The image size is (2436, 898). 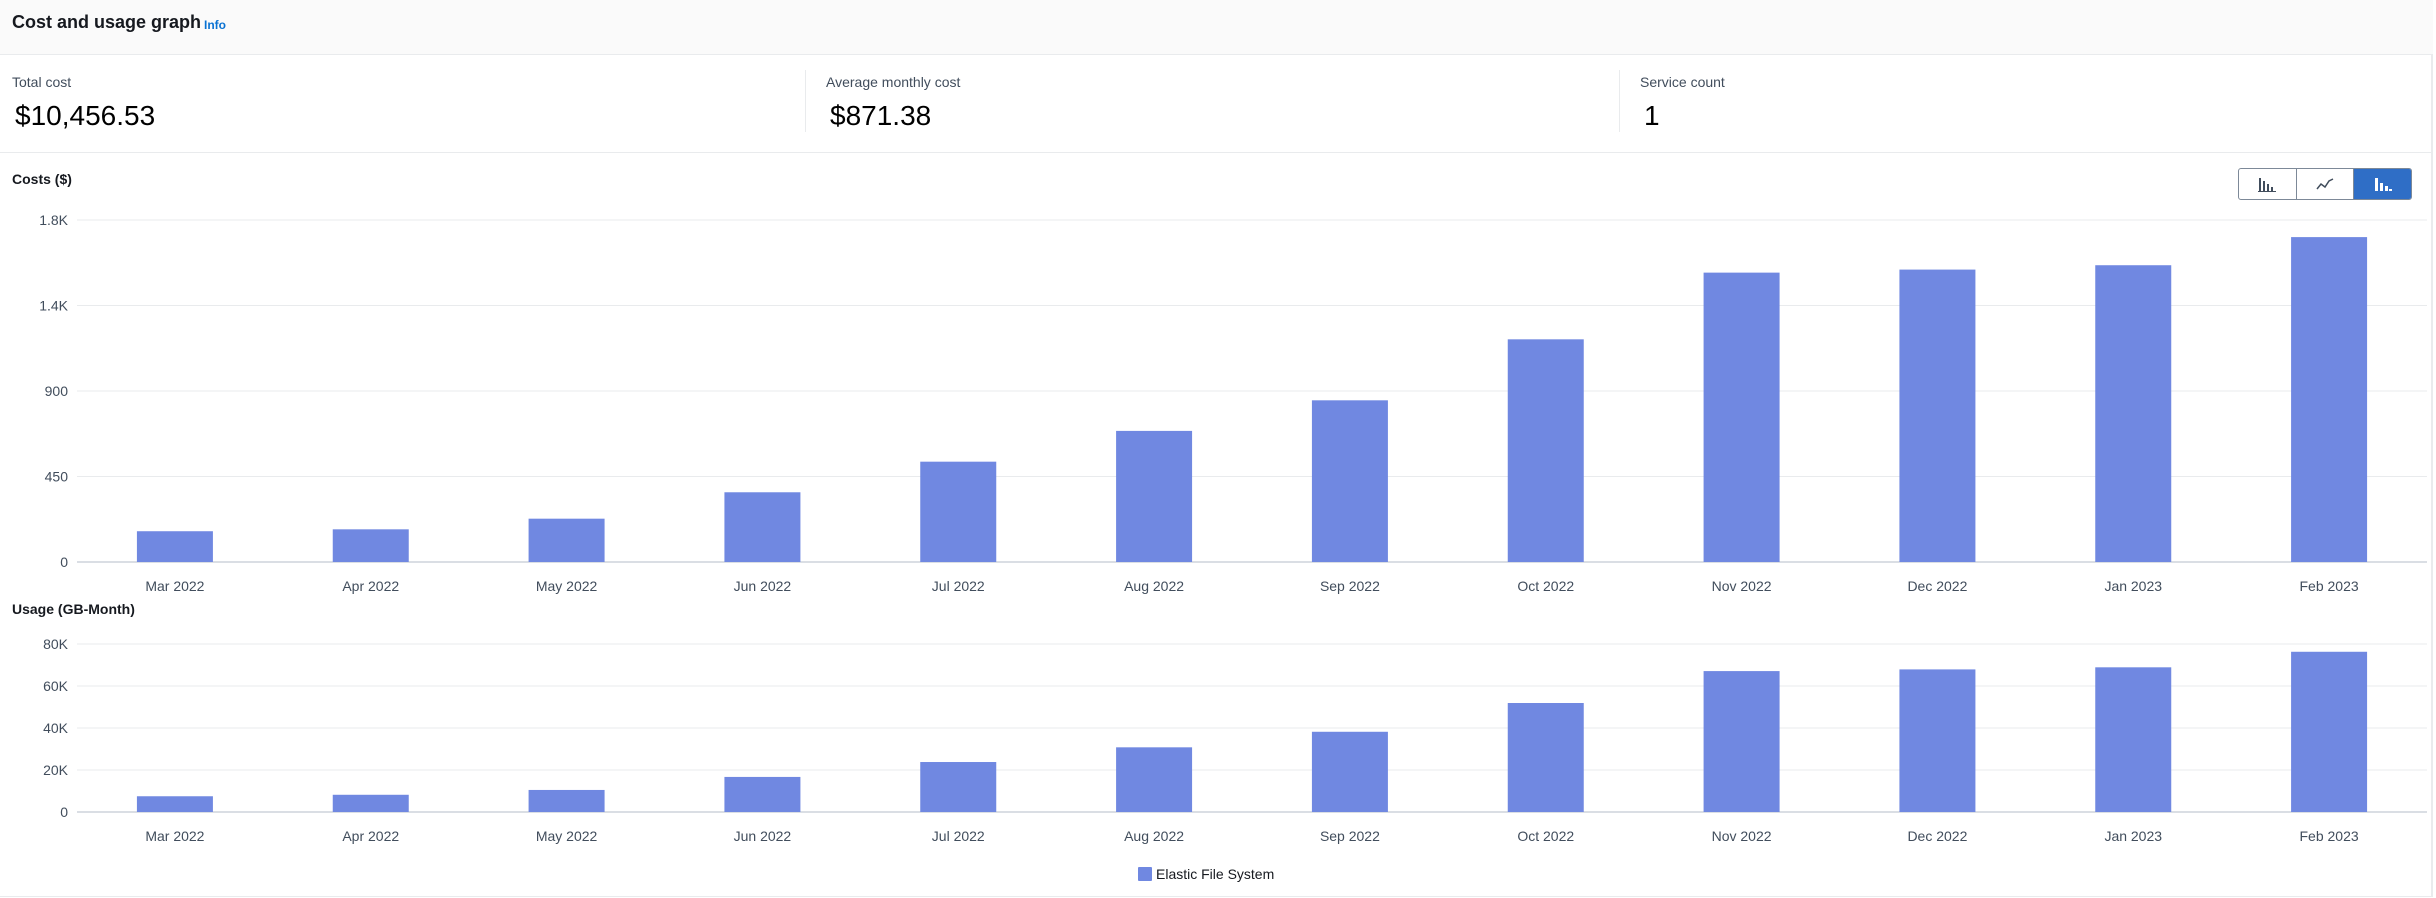 What do you see at coordinates (174, 836) in the screenshot?
I see `usage-x-tick-label: Mar 2022` at bounding box center [174, 836].